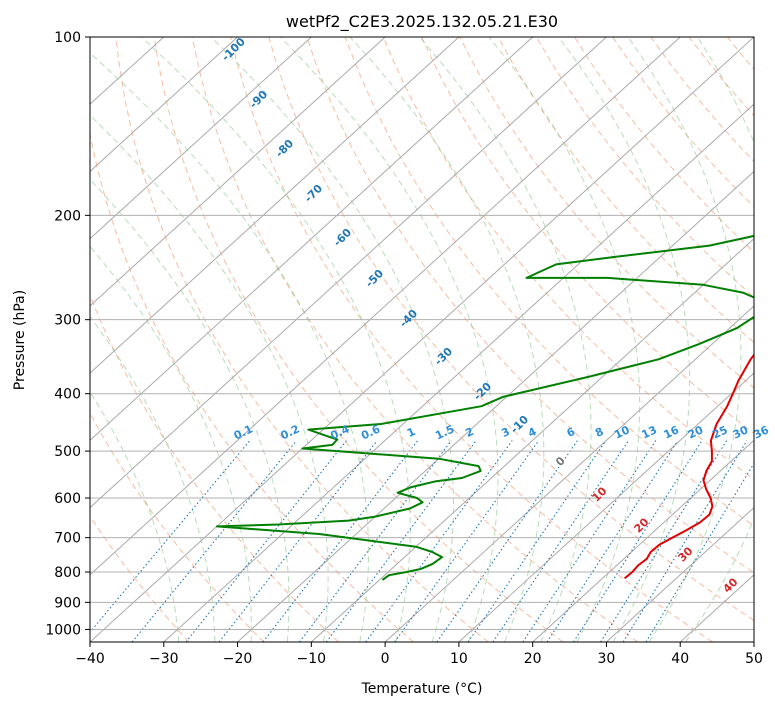  I want to click on y-axis-ticks: 100 200 300 400 500 600 700 800 900 1000, so click(67, 334).